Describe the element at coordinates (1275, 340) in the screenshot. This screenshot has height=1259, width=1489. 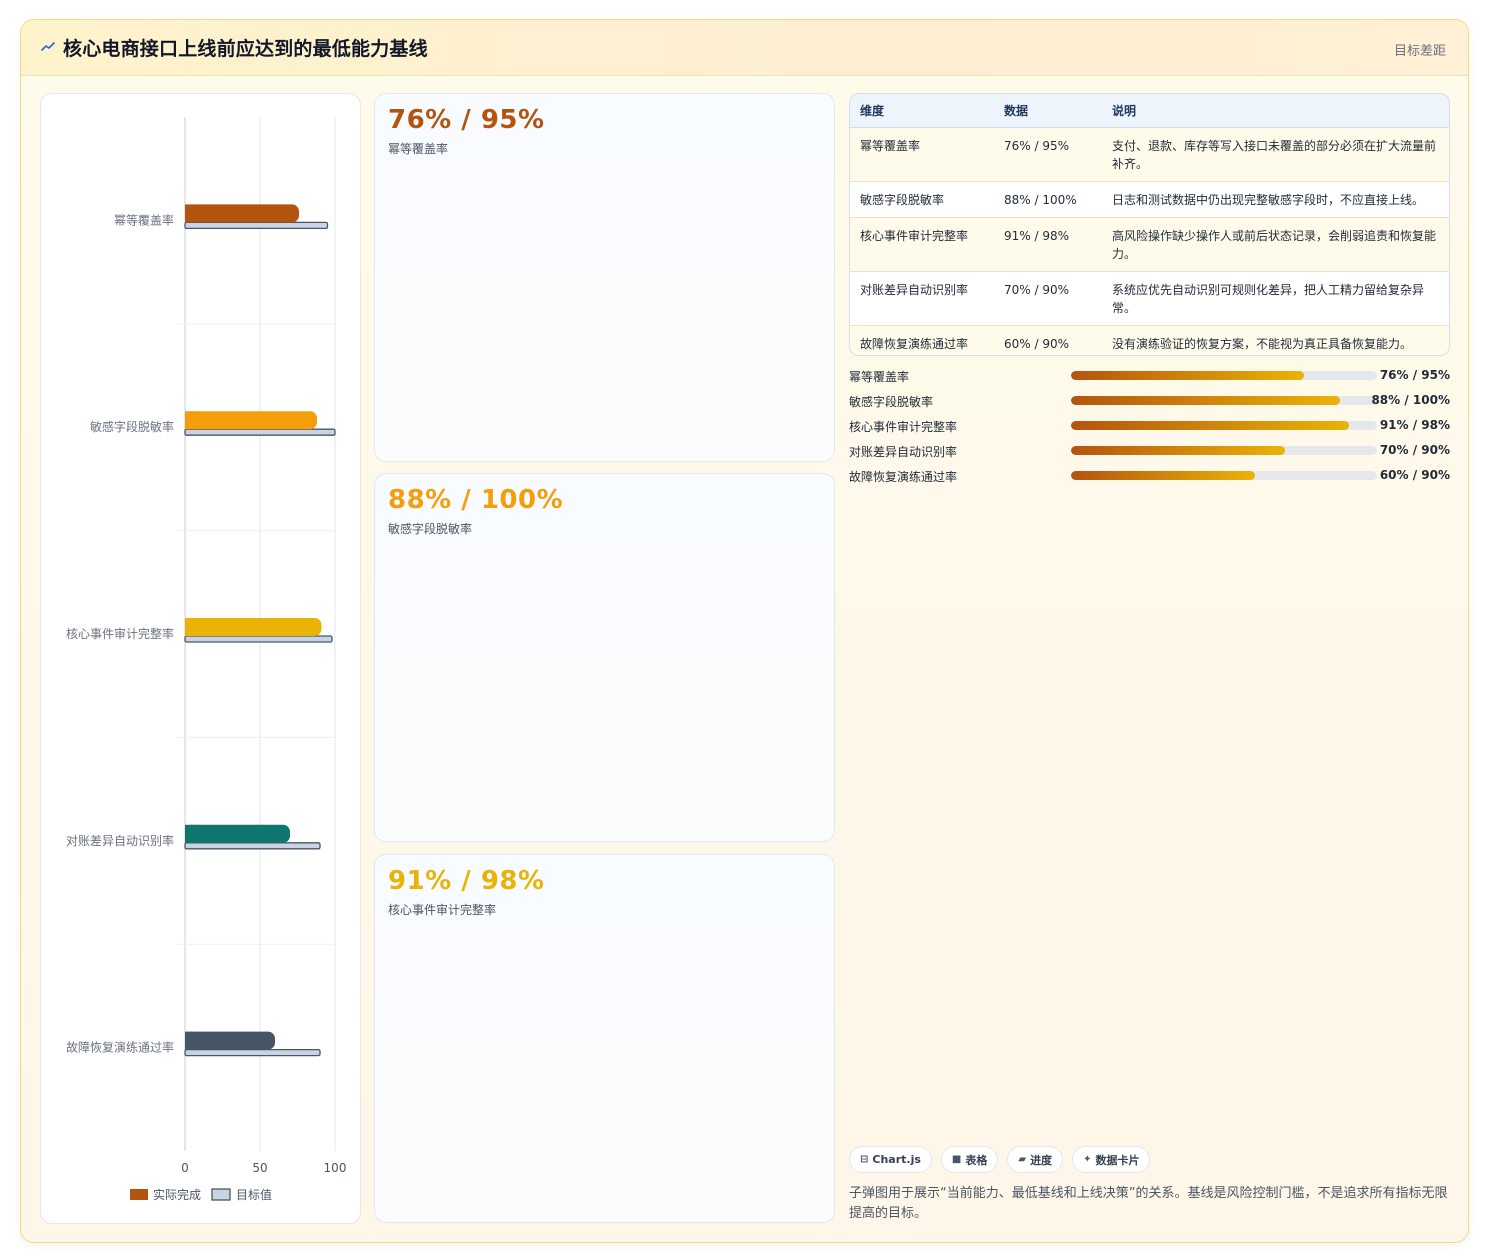
I see `table-cell: 没有演练验证的恢复方案，不能视为真正具备恢复能力。` at that location.